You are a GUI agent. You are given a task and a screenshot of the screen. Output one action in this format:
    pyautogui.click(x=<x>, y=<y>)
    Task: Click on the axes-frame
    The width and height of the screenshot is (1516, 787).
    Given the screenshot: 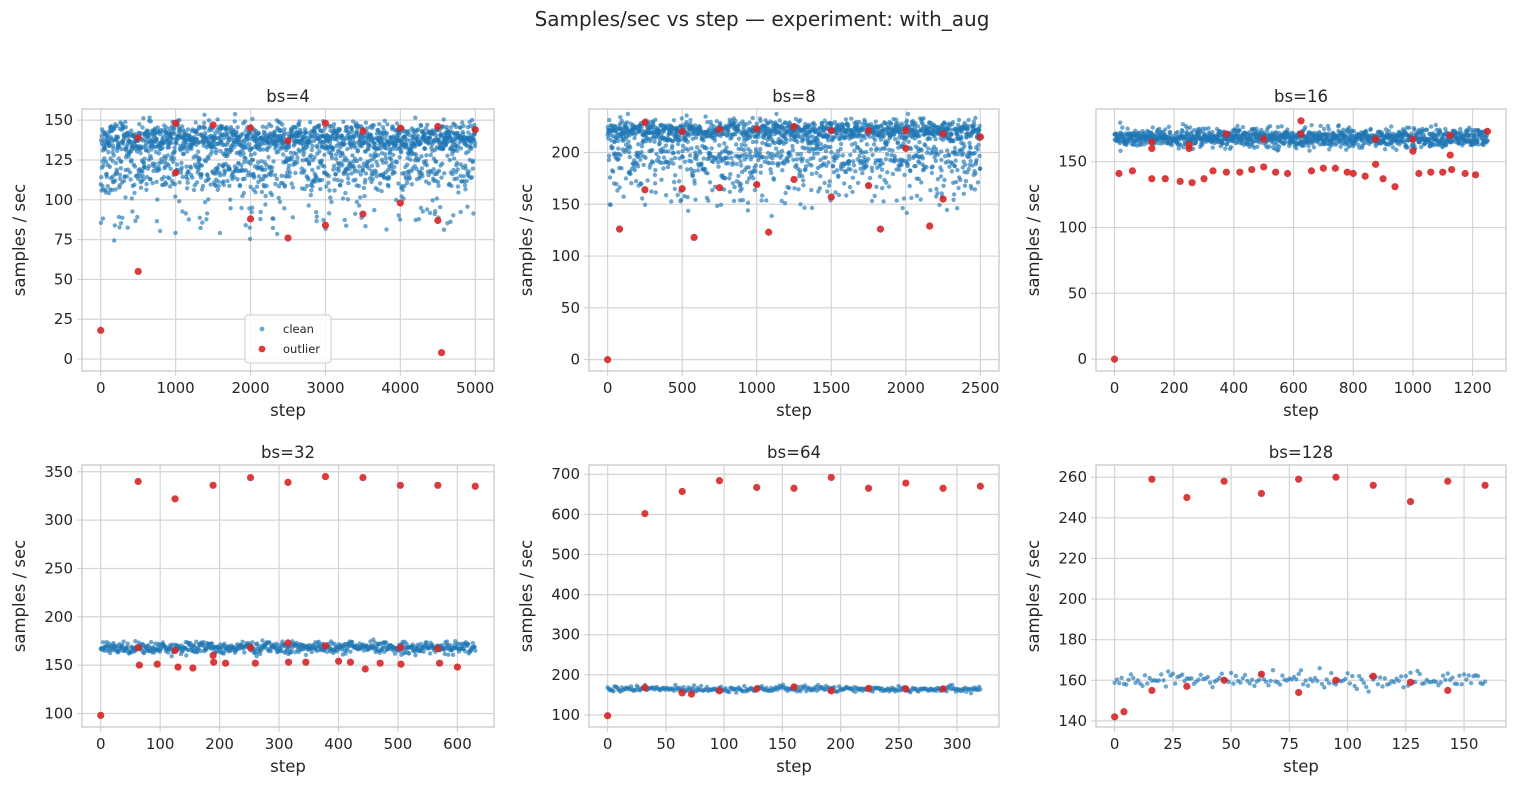 What is the action you would take?
    pyautogui.click(x=794, y=240)
    